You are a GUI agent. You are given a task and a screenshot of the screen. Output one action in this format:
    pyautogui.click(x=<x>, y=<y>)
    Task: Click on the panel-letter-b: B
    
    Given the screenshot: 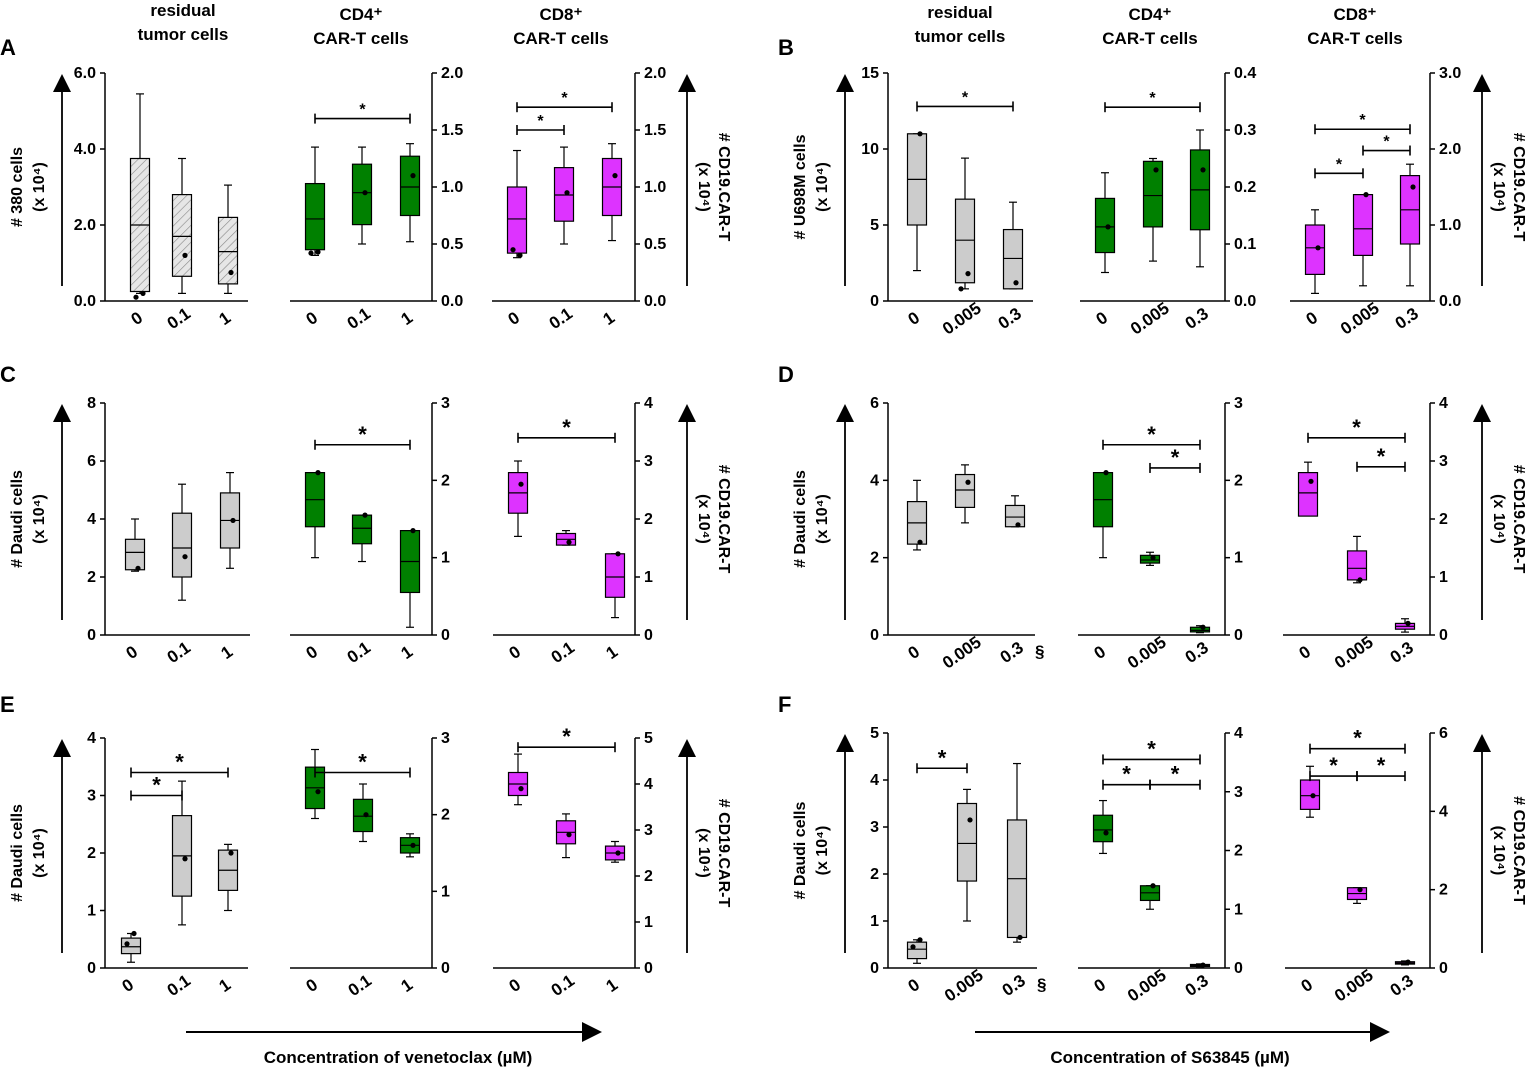 What is the action you would take?
    pyautogui.click(x=786, y=47)
    